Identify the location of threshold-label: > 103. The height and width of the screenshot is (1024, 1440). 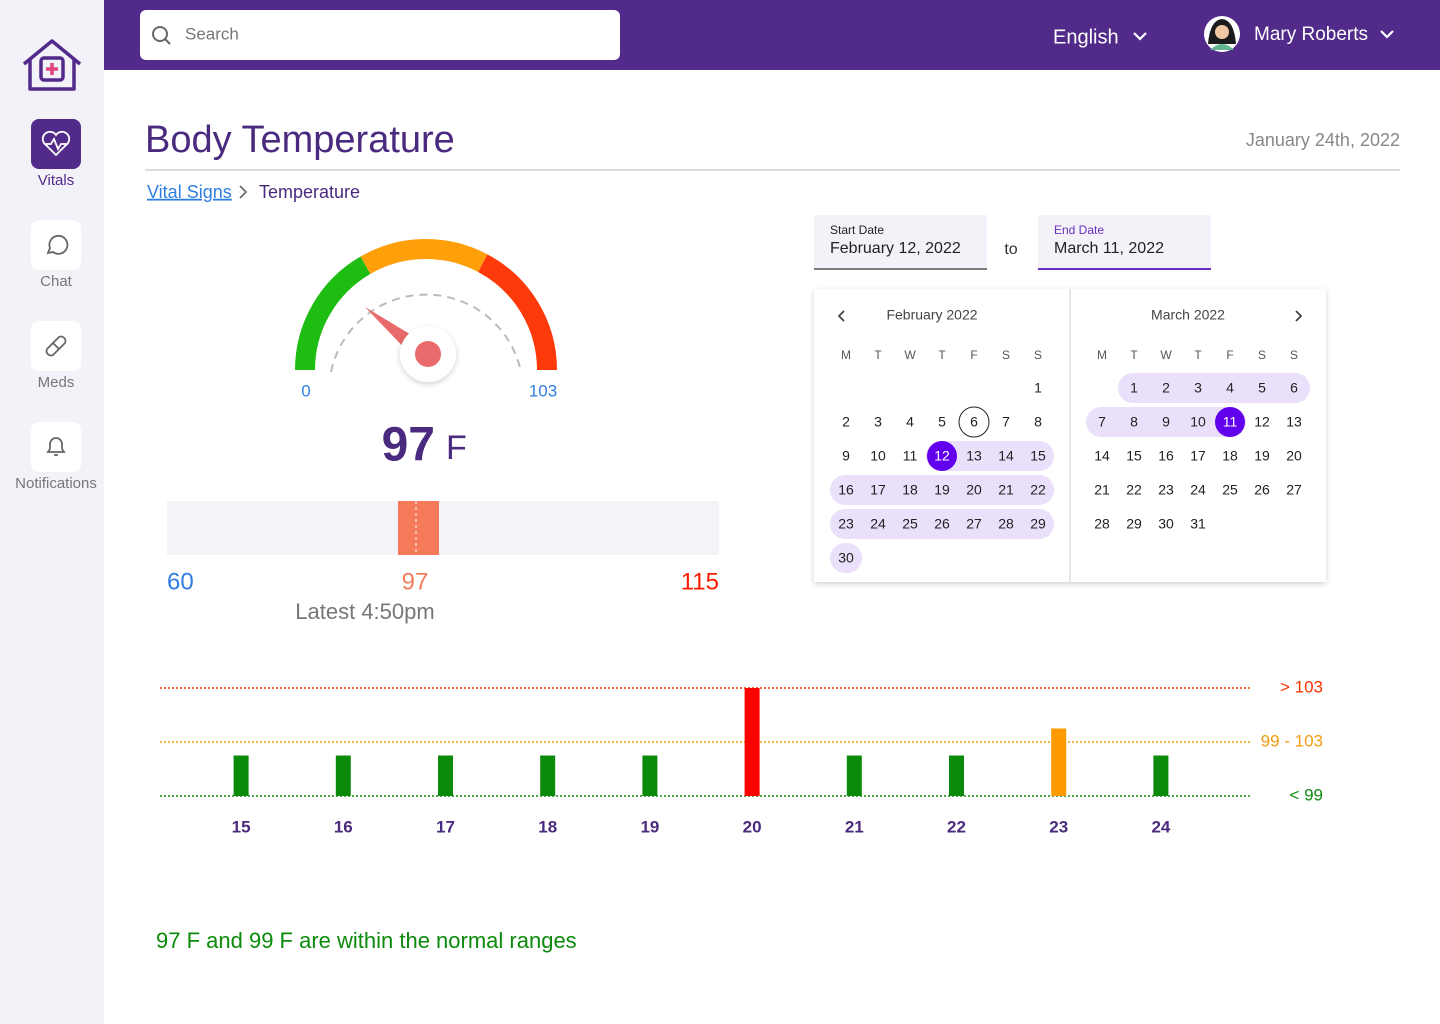
(1301, 686).